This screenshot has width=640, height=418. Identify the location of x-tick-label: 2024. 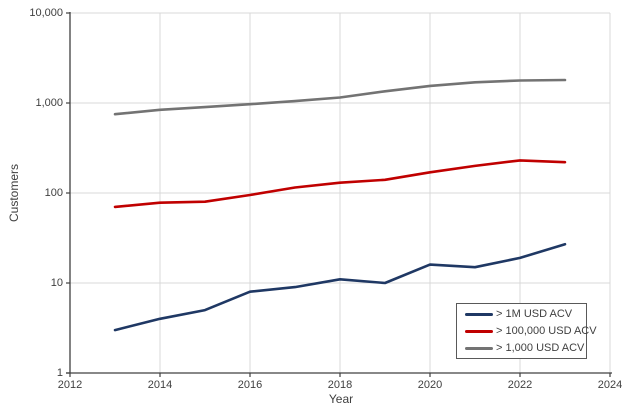
(610, 385).